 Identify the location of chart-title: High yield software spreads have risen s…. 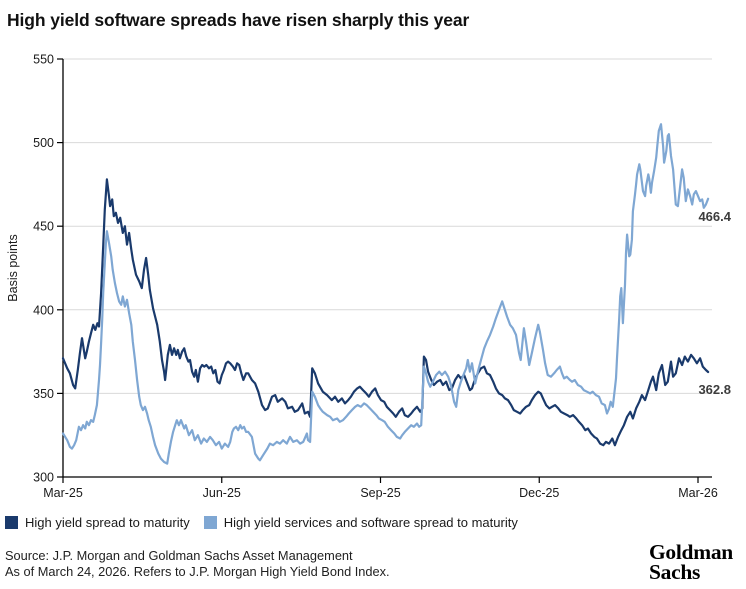
(238, 20).